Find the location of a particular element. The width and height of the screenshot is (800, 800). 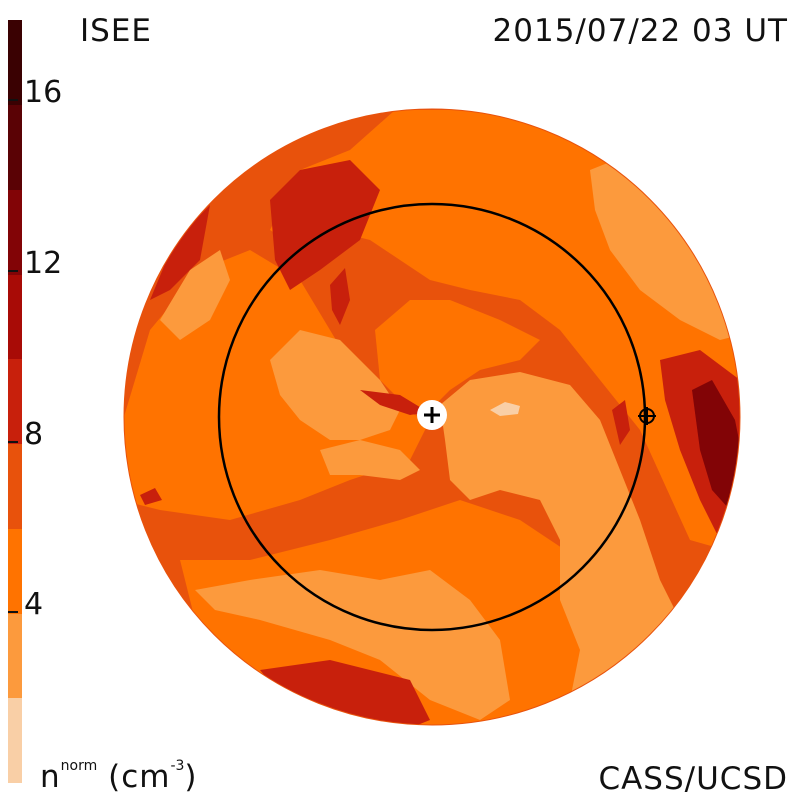

colorbar-label-4: 4 is located at coordinates (34, 604).